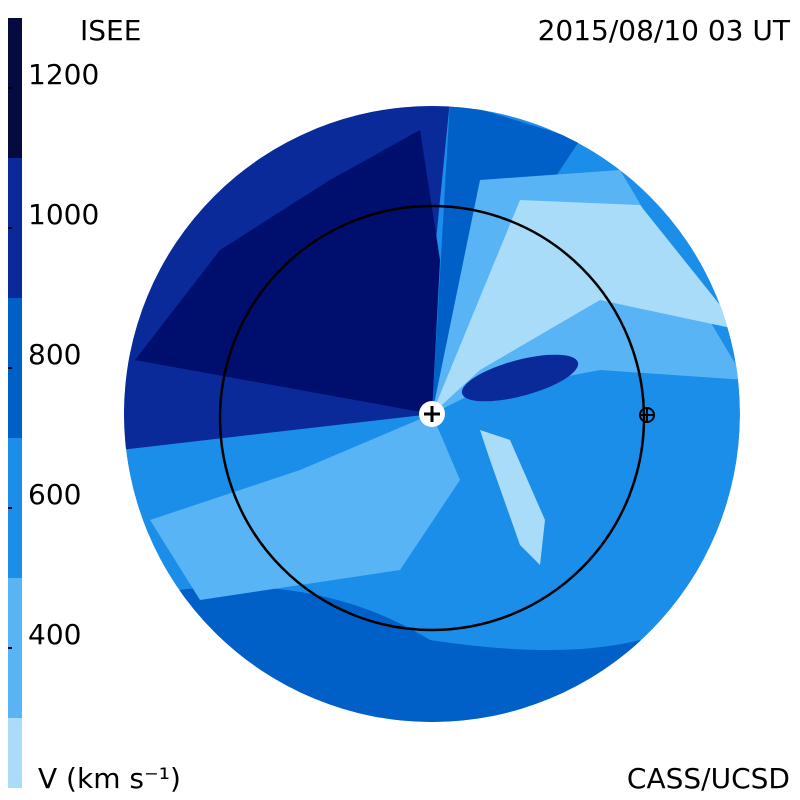  I want to click on sun-cross, so click(432, 414).